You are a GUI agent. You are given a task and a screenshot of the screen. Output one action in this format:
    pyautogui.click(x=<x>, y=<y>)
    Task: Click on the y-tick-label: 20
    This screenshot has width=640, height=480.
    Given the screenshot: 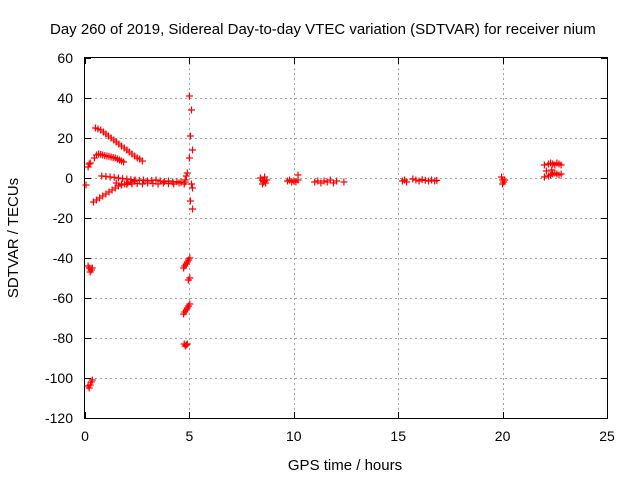 What is the action you would take?
    pyautogui.click(x=65, y=138)
    